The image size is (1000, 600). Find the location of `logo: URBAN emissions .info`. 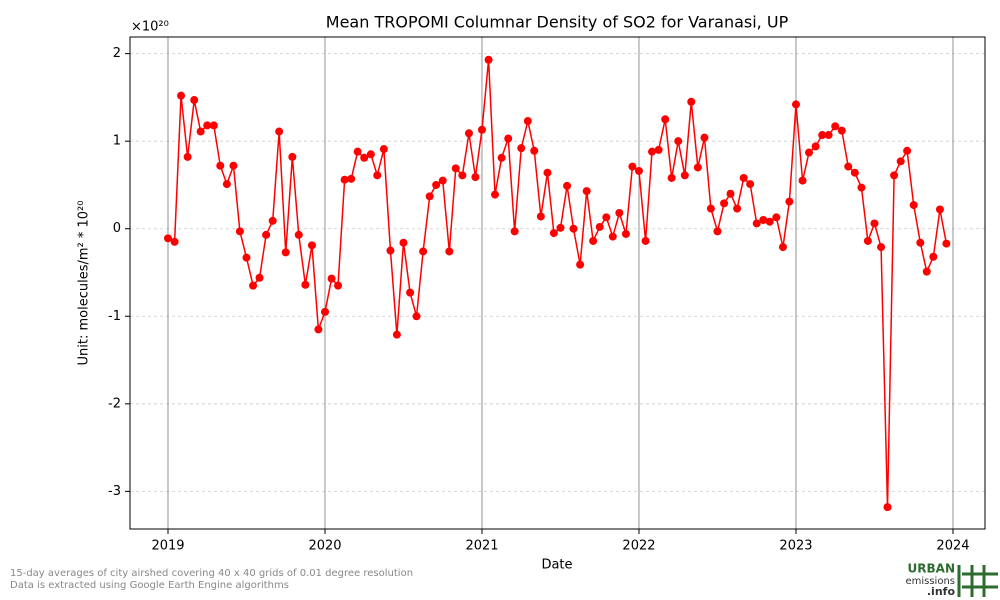

logo: URBAN emissions .info is located at coordinates (951, 580).